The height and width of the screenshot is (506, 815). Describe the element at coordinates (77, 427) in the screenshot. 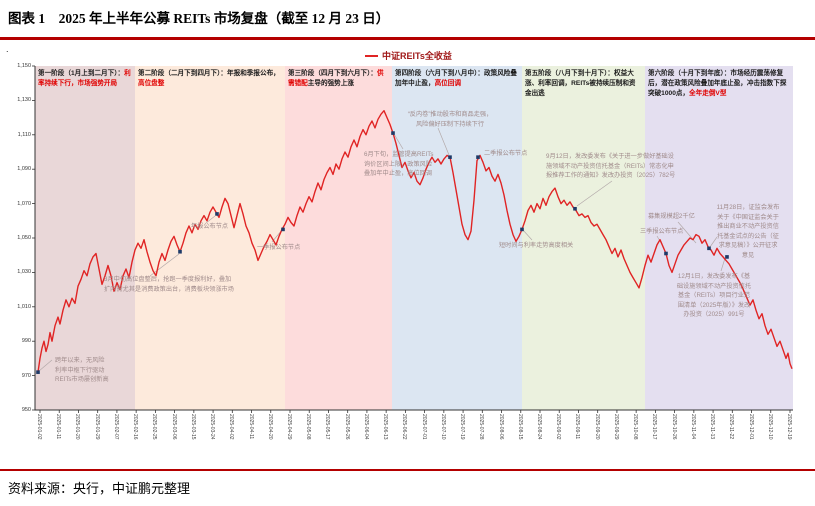

I see `x-tick-label: 2025-01-20` at that location.